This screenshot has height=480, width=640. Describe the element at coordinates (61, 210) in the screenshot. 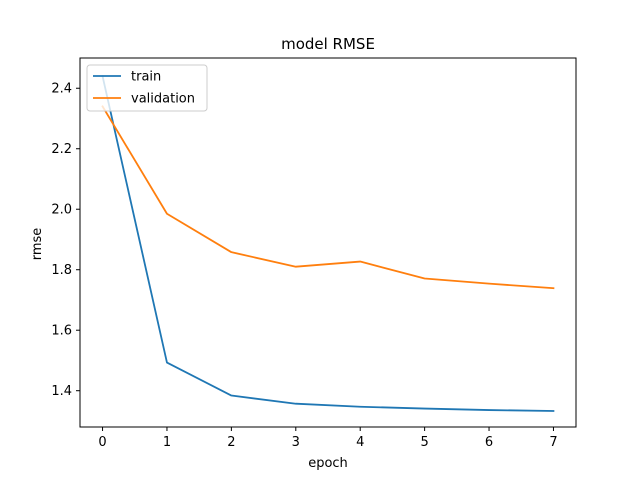

I see `y-tick-label: 2.0` at that location.